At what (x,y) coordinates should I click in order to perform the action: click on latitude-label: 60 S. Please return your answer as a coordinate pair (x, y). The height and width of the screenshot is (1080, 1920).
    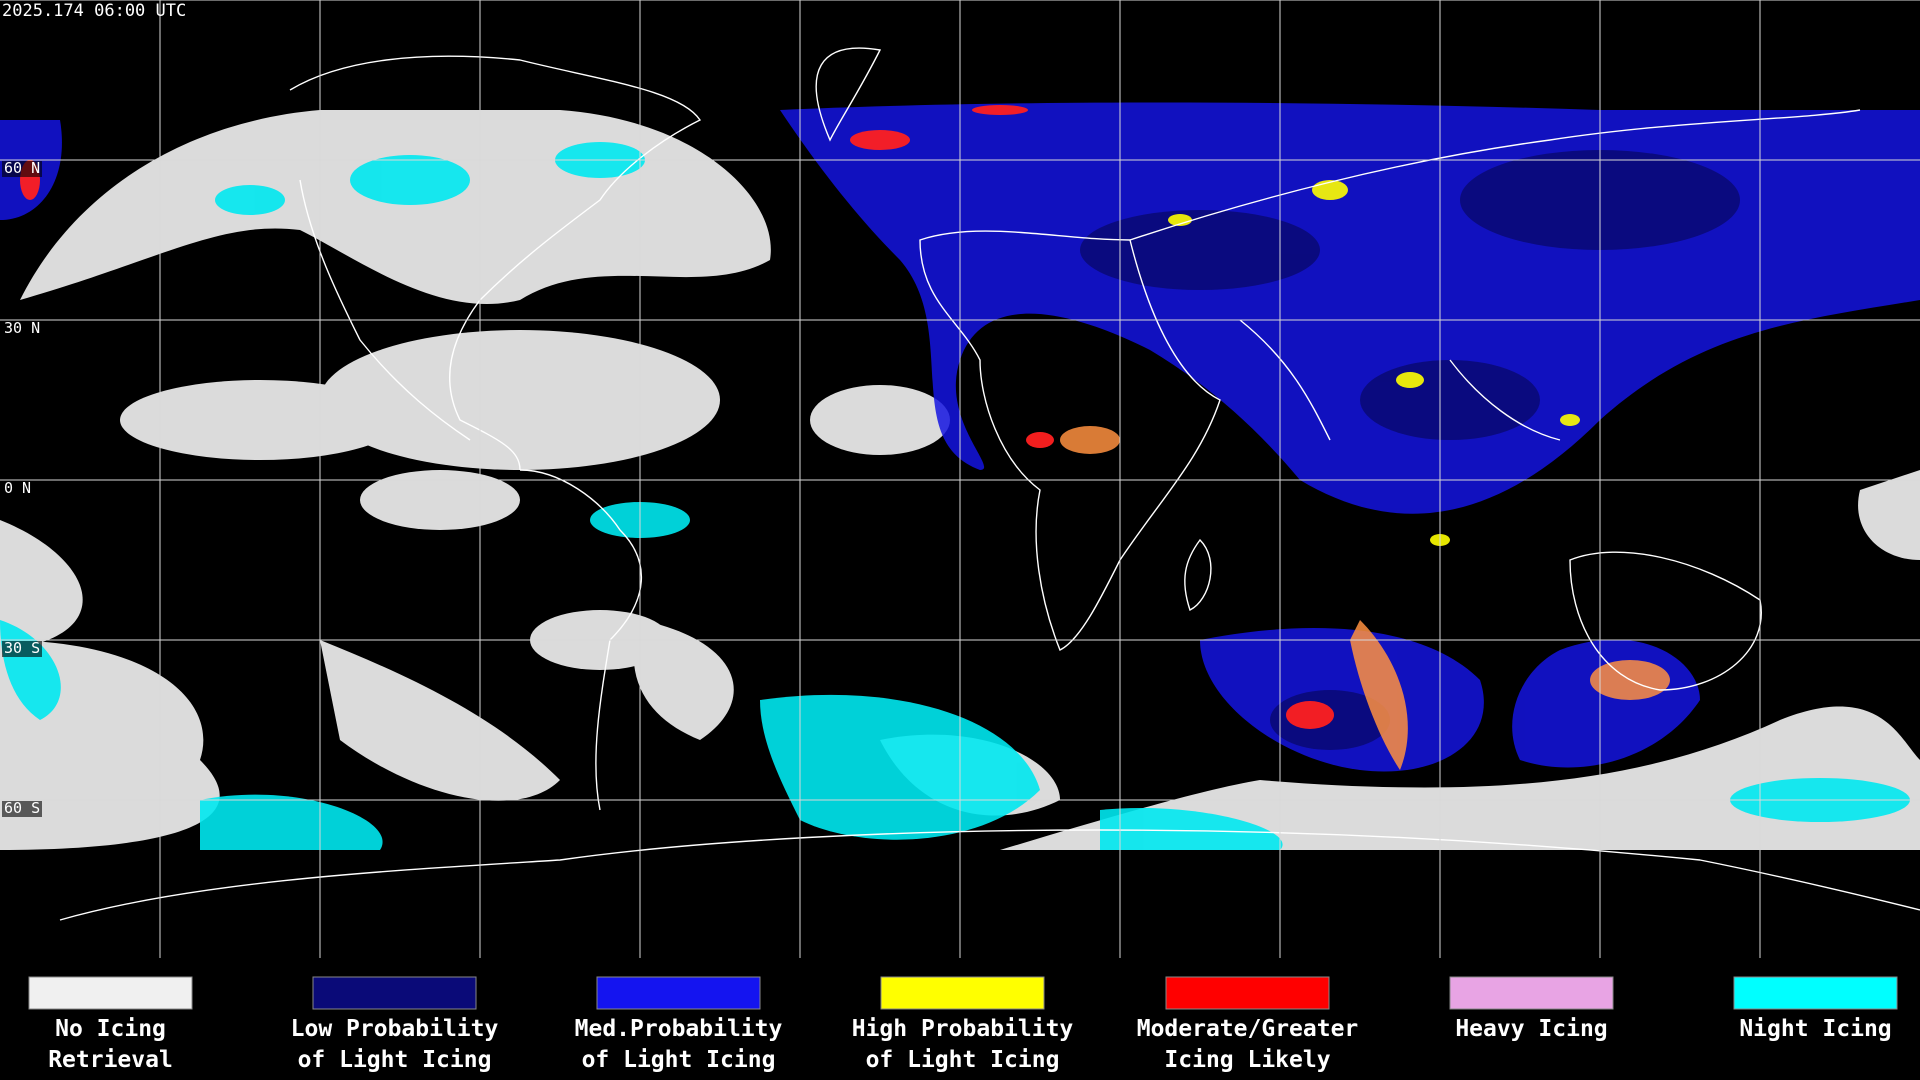
    Looking at the image, I should click on (22, 808).